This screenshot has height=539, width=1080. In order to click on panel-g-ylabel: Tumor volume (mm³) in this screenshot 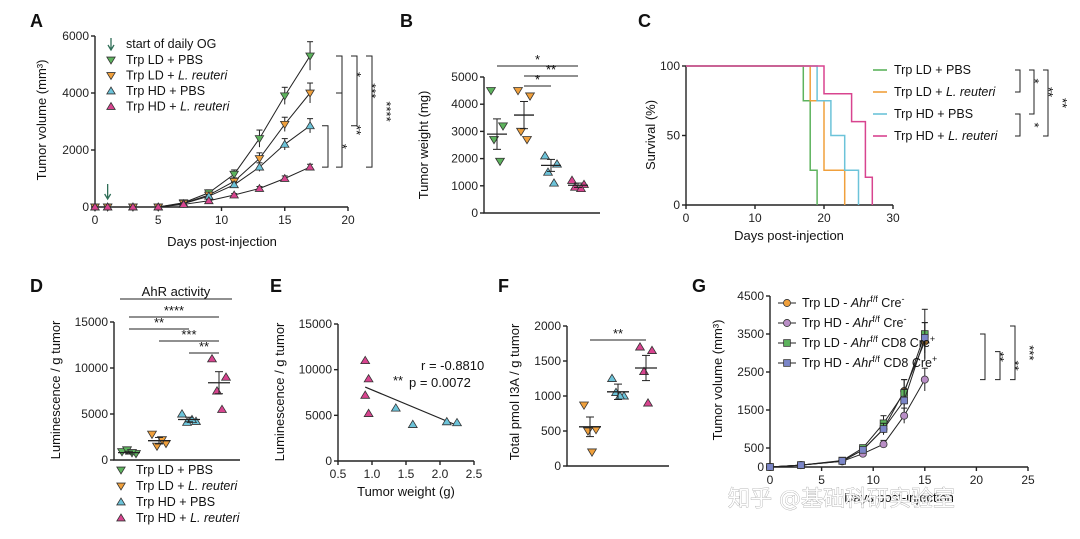, I will do `click(717, 380)`.